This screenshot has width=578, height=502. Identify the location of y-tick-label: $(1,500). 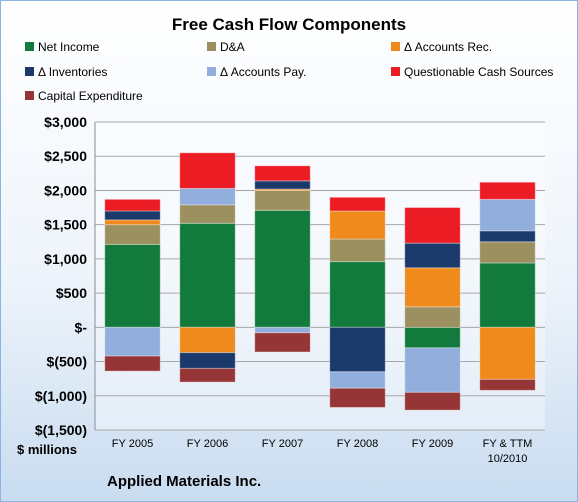
(61, 430).